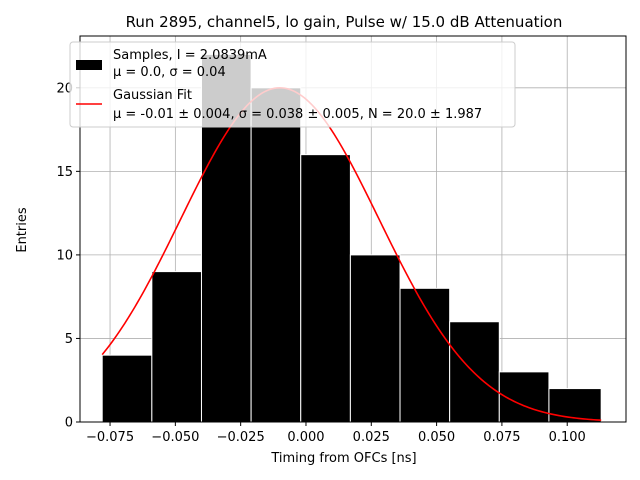  What do you see at coordinates (64, 172) in the screenshot?
I see `y-tick-label: 15` at bounding box center [64, 172].